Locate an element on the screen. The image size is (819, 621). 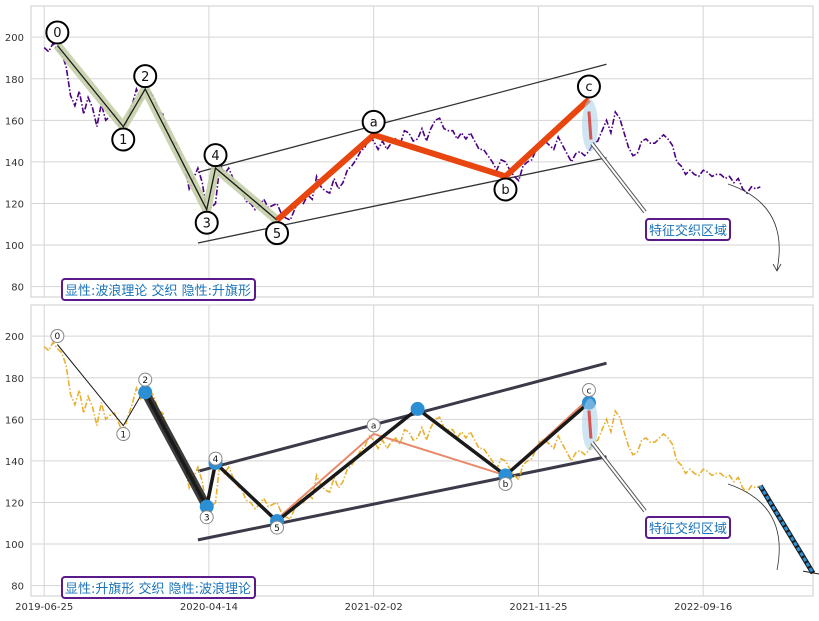
top-annotation-label: 特征交织区域 is located at coordinates (688, 231).